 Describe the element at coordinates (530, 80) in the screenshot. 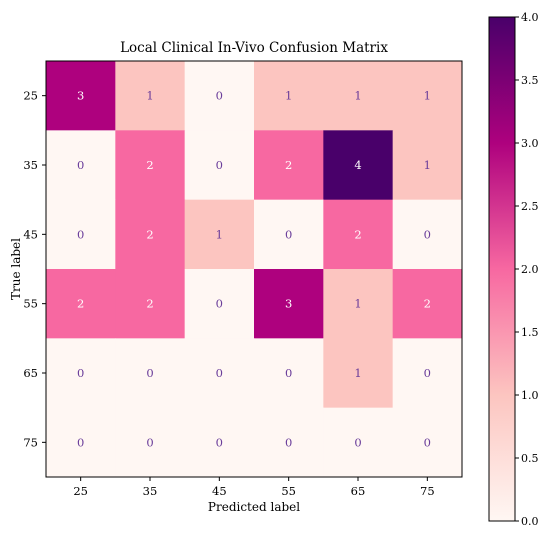

I see `colorbar-tick-label: 3.5` at that location.